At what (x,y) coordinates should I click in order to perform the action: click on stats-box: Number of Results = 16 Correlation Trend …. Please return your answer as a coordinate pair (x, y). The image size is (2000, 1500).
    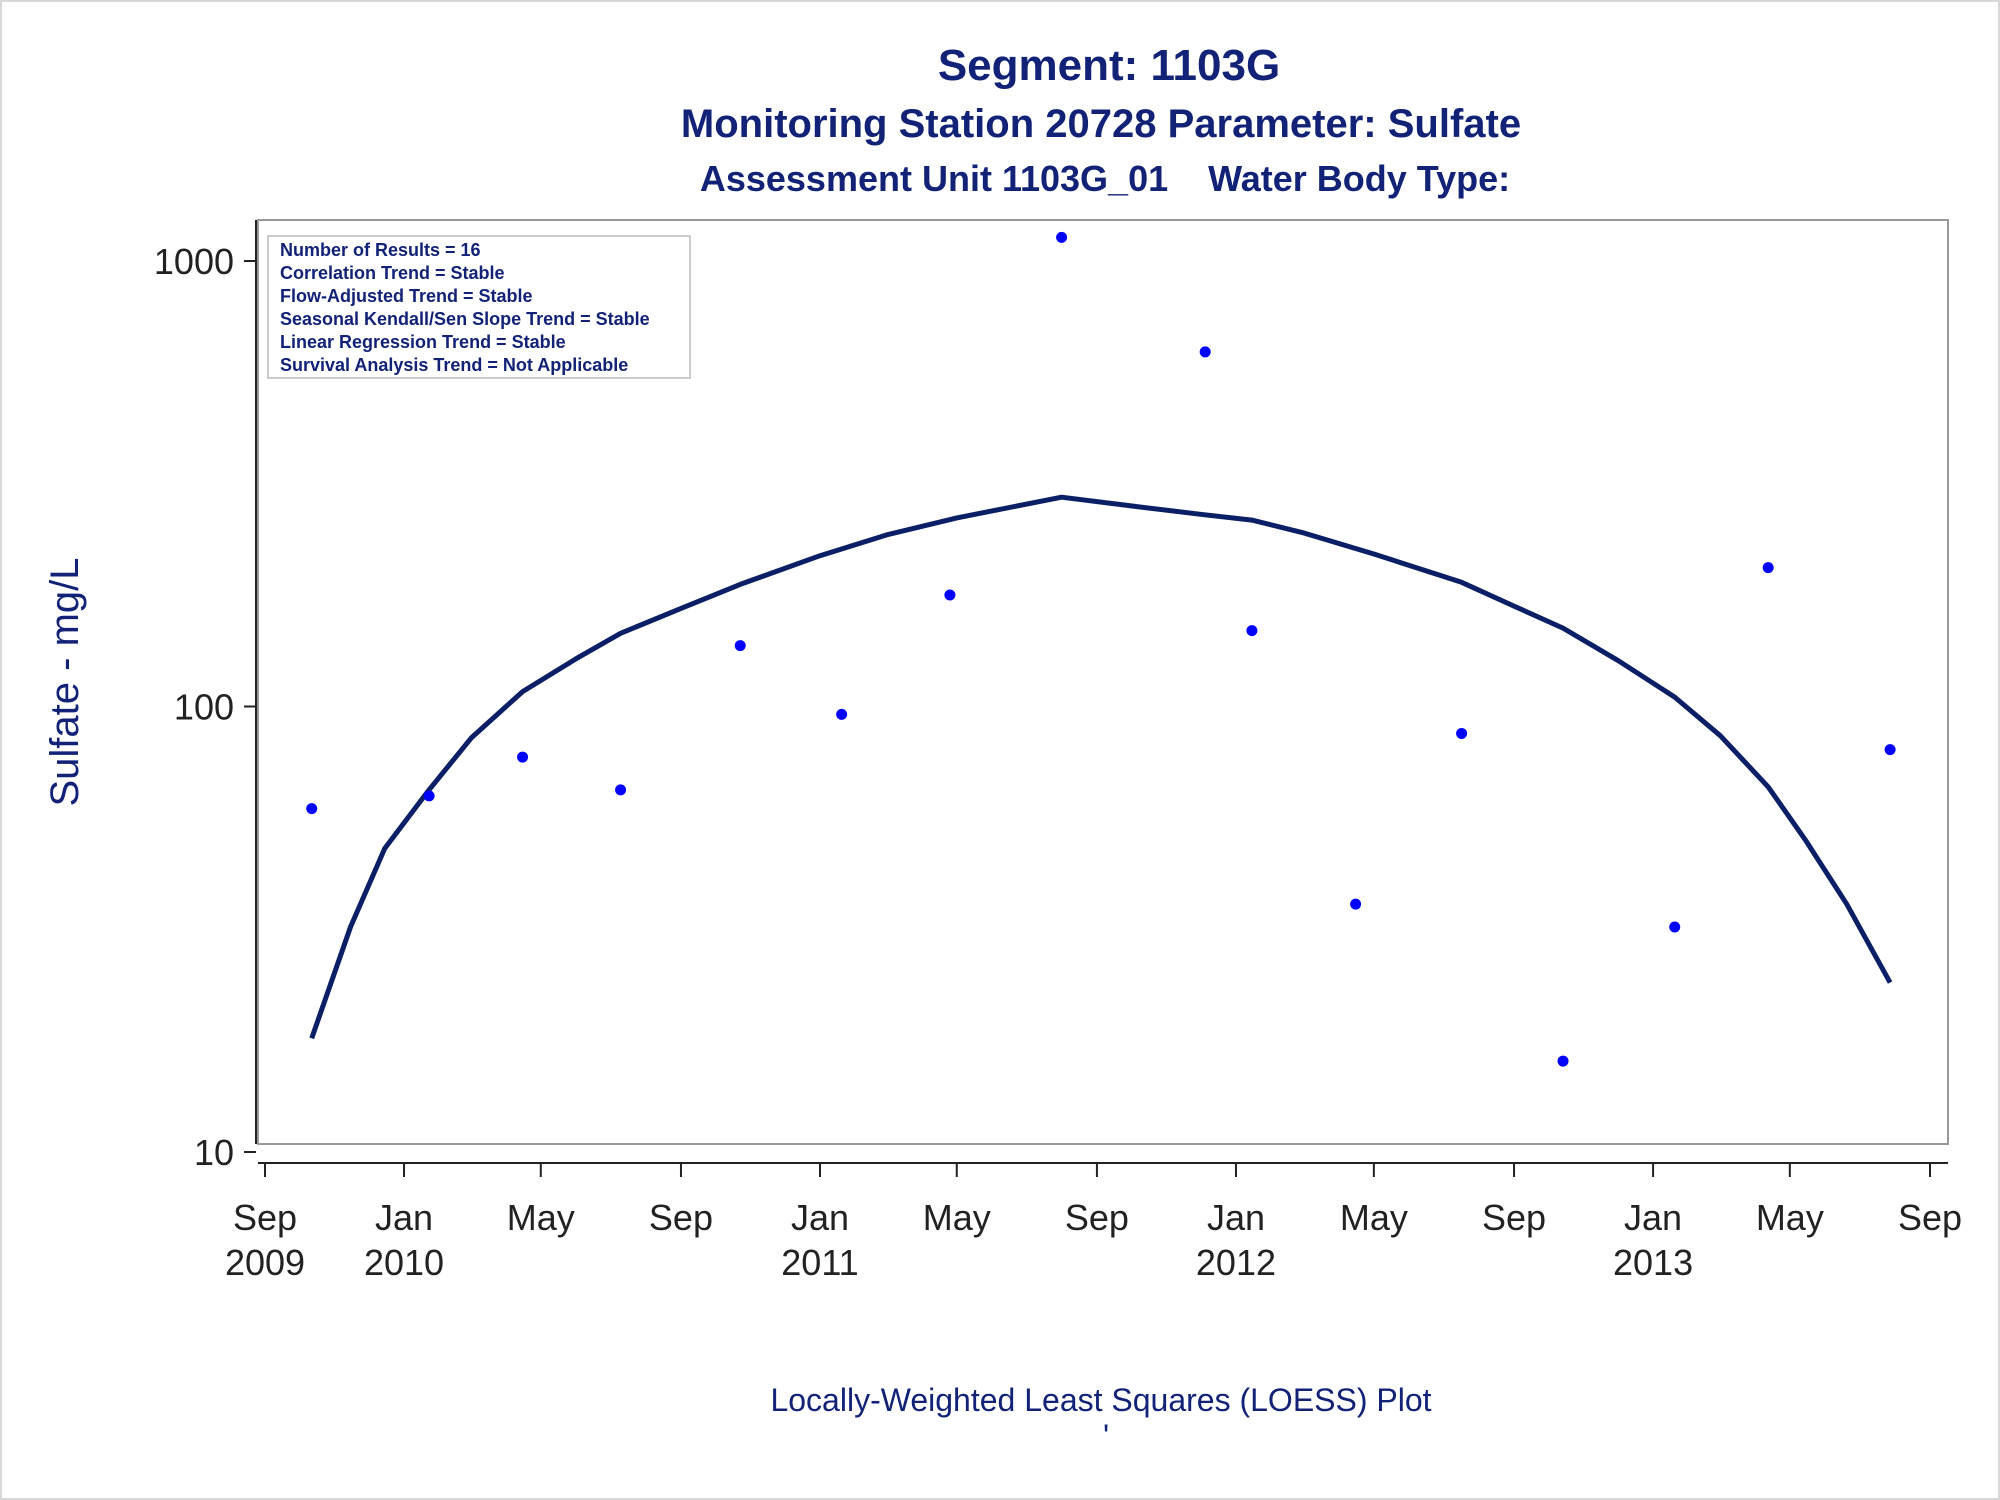
    Looking at the image, I should click on (479, 307).